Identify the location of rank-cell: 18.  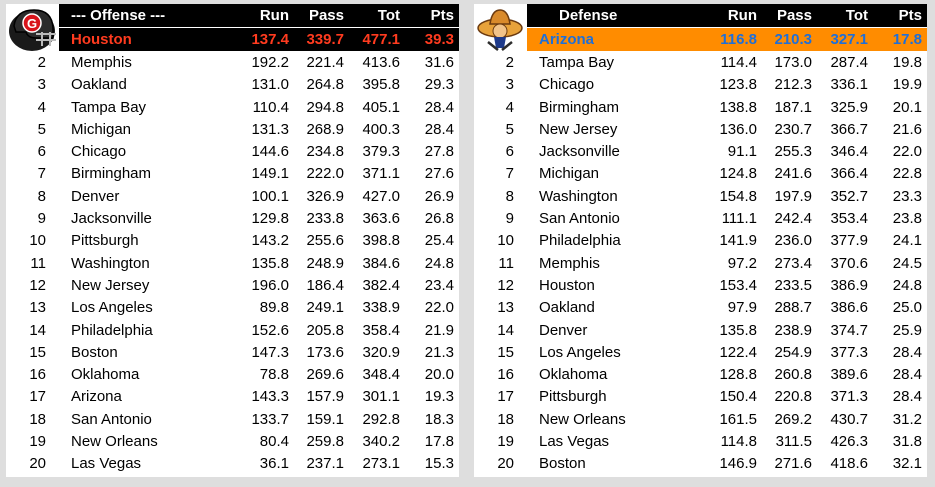
(505, 419).